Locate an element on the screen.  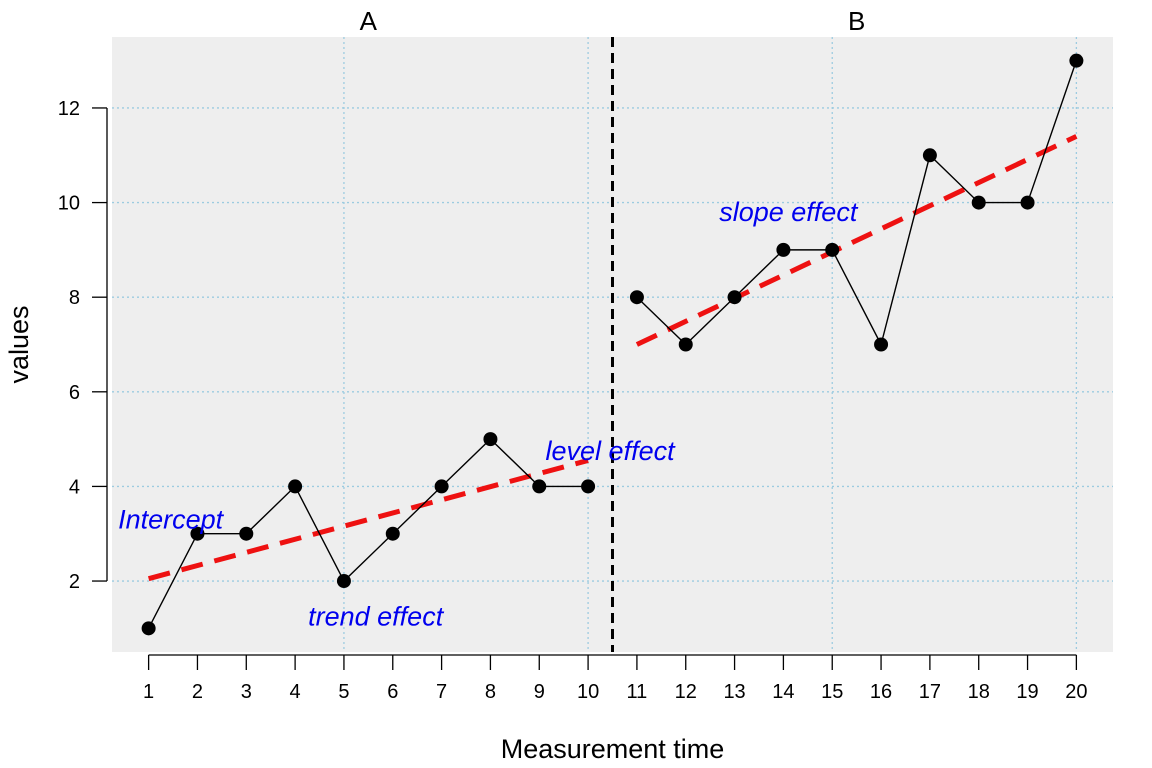
x-tick-label: 6 is located at coordinates (392, 692).